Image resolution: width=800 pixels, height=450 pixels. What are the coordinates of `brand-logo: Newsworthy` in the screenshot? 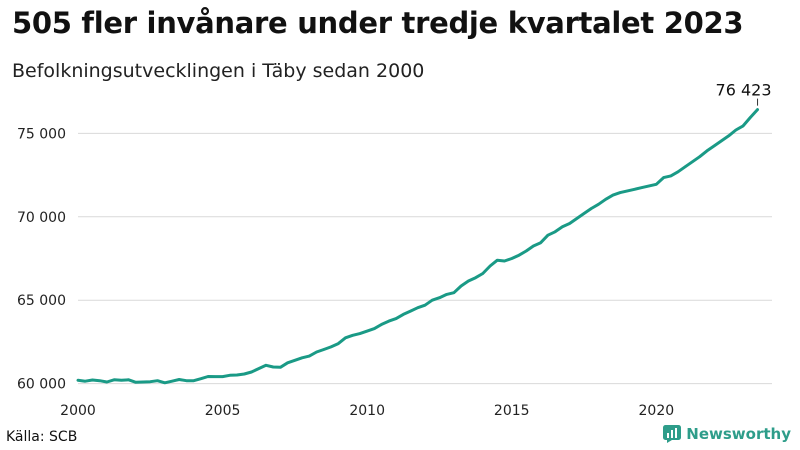 It's located at (727, 434).